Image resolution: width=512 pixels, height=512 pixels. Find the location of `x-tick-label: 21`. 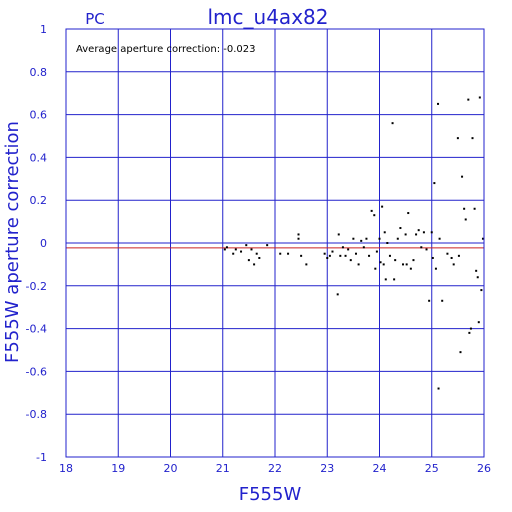

x-tick-label: 21 is located at coordinates (223, 468).